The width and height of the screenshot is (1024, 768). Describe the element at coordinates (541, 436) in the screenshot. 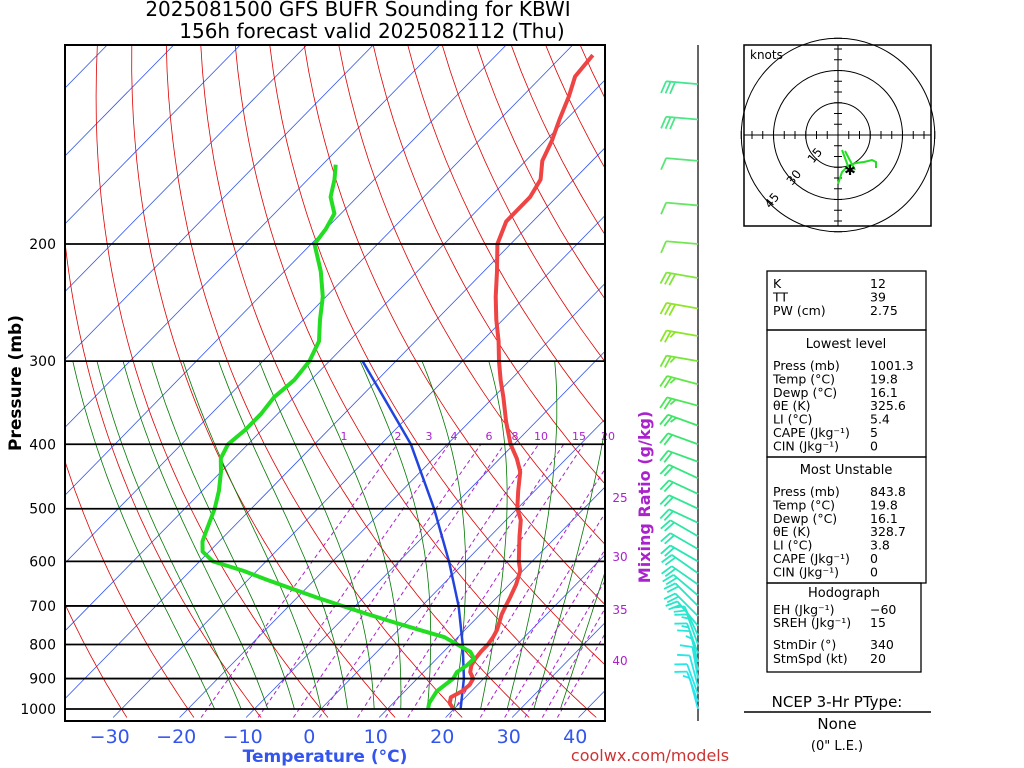

I see `mixing-ratio-tick-label: 10` at that location.